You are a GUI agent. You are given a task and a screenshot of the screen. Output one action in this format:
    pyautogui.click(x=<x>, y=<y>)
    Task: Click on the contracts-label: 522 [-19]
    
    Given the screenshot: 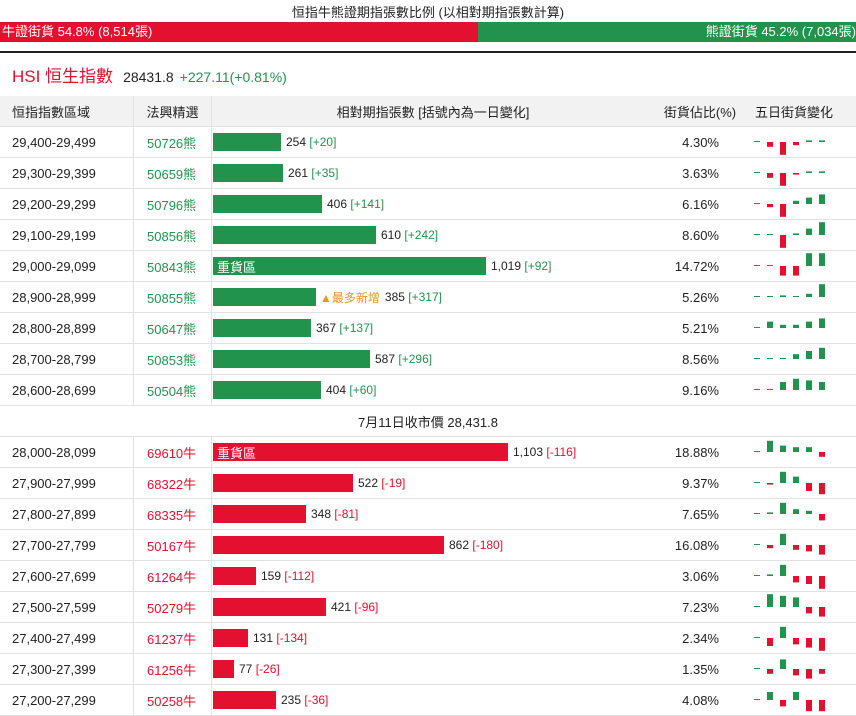 What is the action you would take?
    pyautogui.click(x=381, y=483)
    